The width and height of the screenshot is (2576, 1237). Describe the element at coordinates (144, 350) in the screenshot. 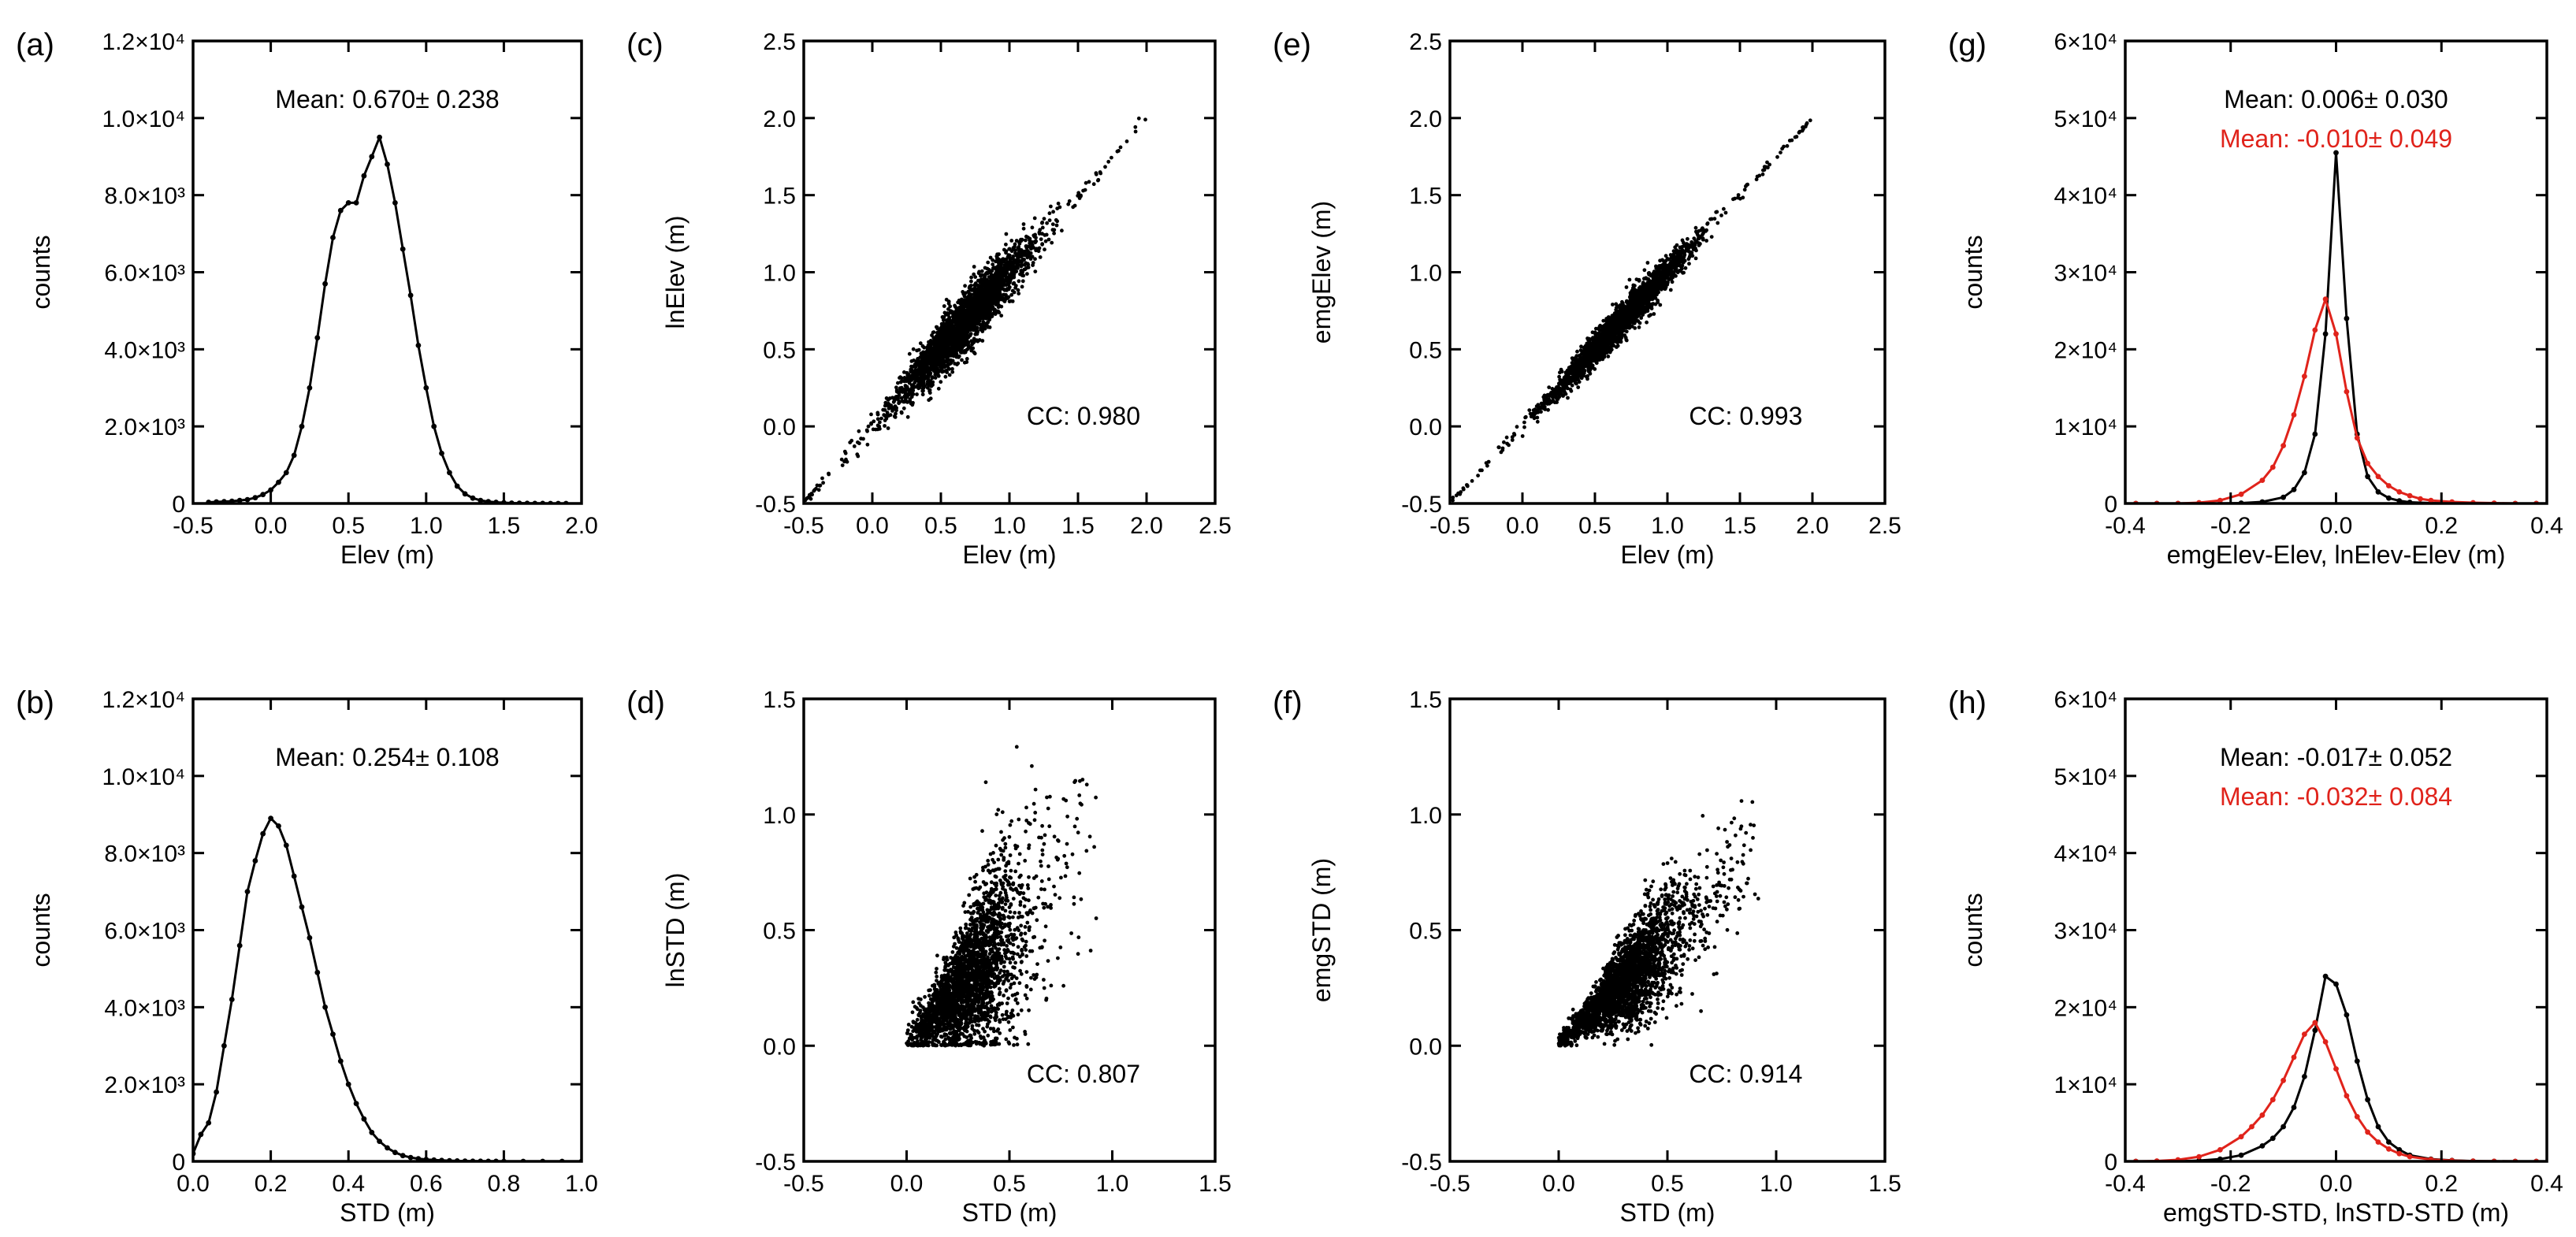

I see `y-tick-label: 4.0×10³` at that location.